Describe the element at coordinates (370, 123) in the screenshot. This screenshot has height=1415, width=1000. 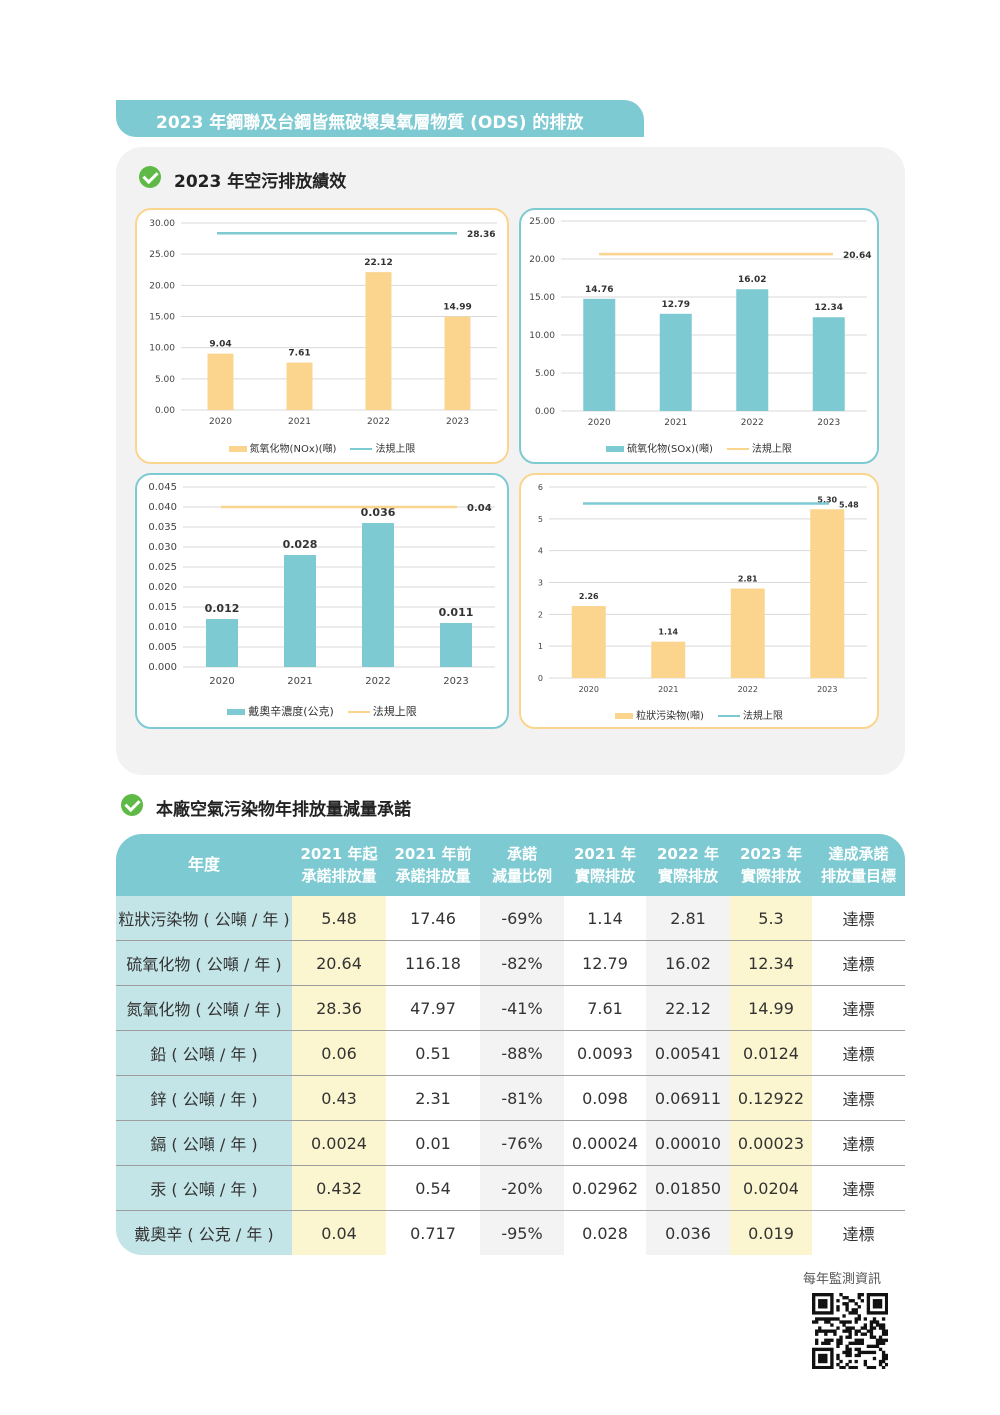
I see `banner-title: 2023 年鋼聯及台鋼皆無破壞臭氧層物質 (ODS) 的排放` at that location.